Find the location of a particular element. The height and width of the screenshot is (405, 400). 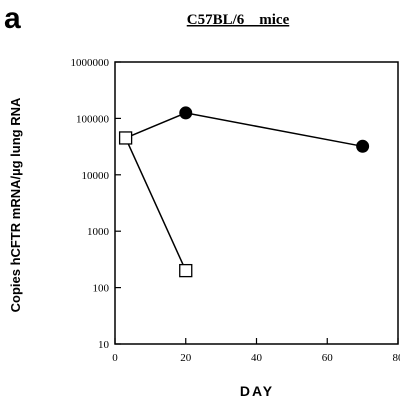

y-tick-label: 10000 is located at coordinates (96, 176).